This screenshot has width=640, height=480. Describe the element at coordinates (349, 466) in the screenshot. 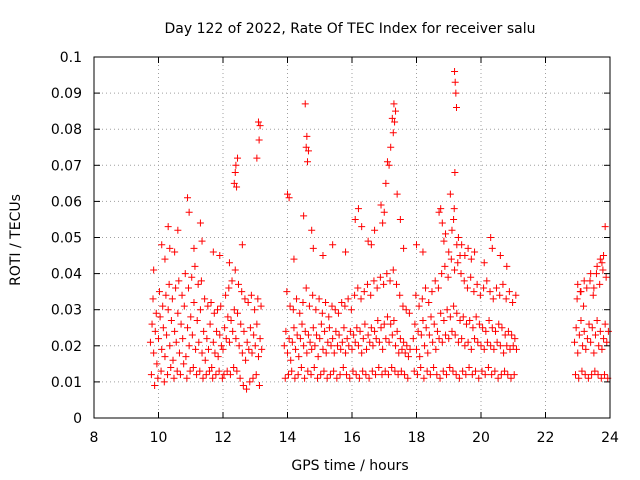

I see `x-axis-label: GPS time / hours` at that location.